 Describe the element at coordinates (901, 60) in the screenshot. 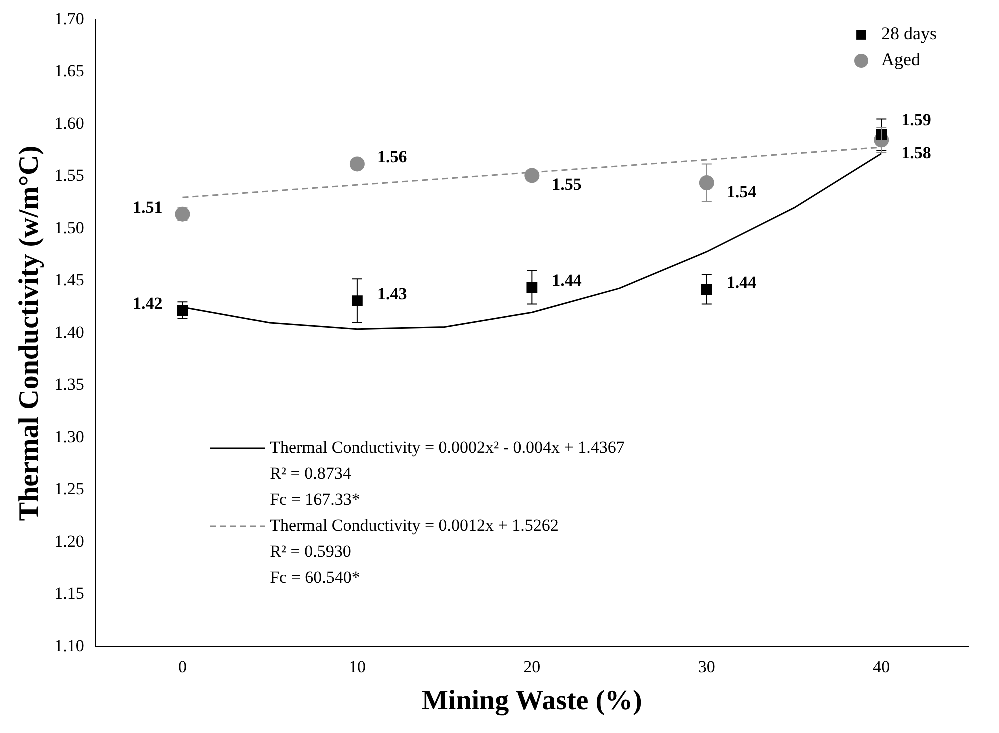

I see `legend-label: Aged` at that location.